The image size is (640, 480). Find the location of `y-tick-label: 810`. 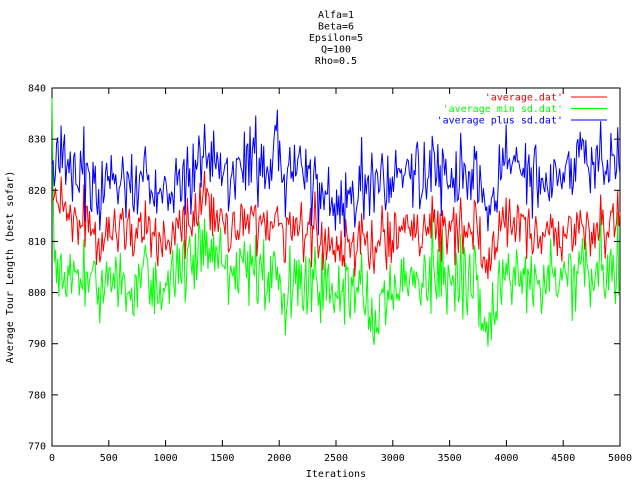

y-tick-label: 810 is located at coordinates (37, 242).